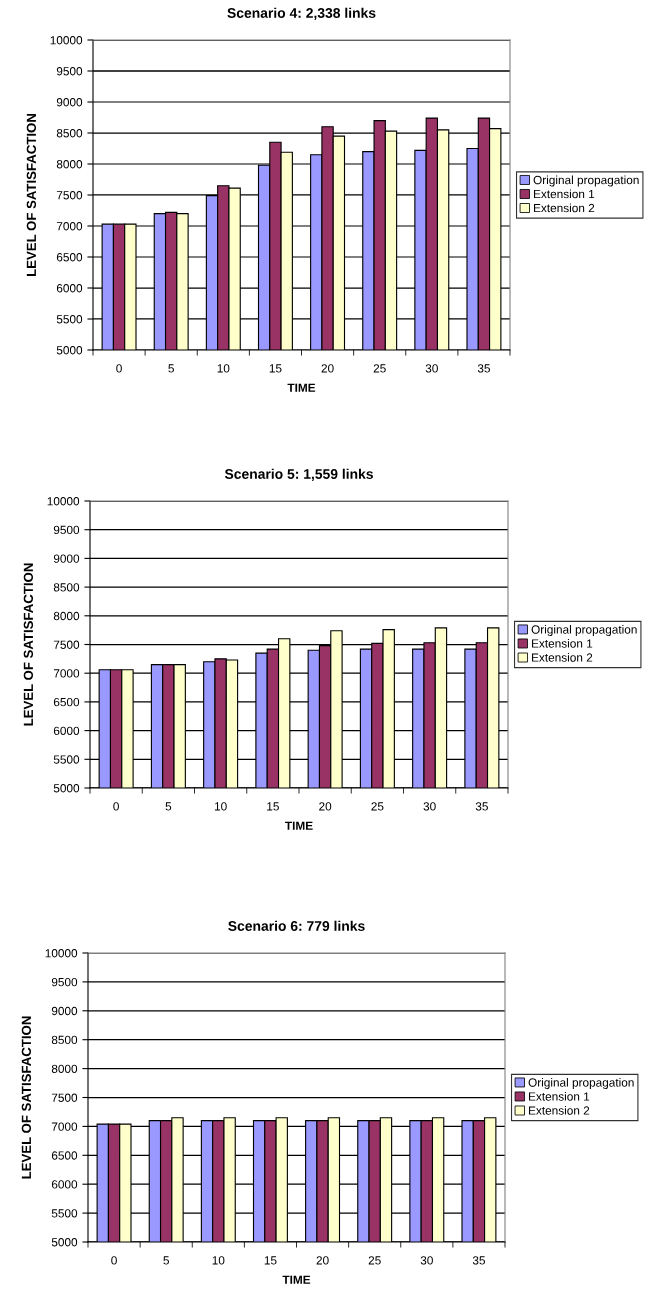  I want to click on chart-title: Scenario 5: 1,559 links, so click(298, 474).